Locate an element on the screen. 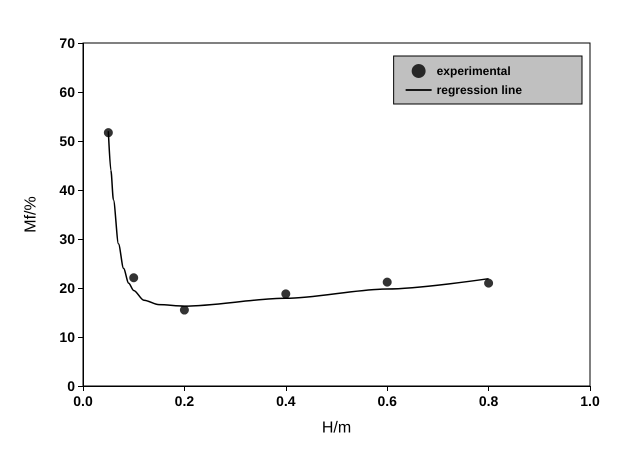 This screenshot has width=642, height=455. legend-label: regression line is located at coordinates (479, 90).